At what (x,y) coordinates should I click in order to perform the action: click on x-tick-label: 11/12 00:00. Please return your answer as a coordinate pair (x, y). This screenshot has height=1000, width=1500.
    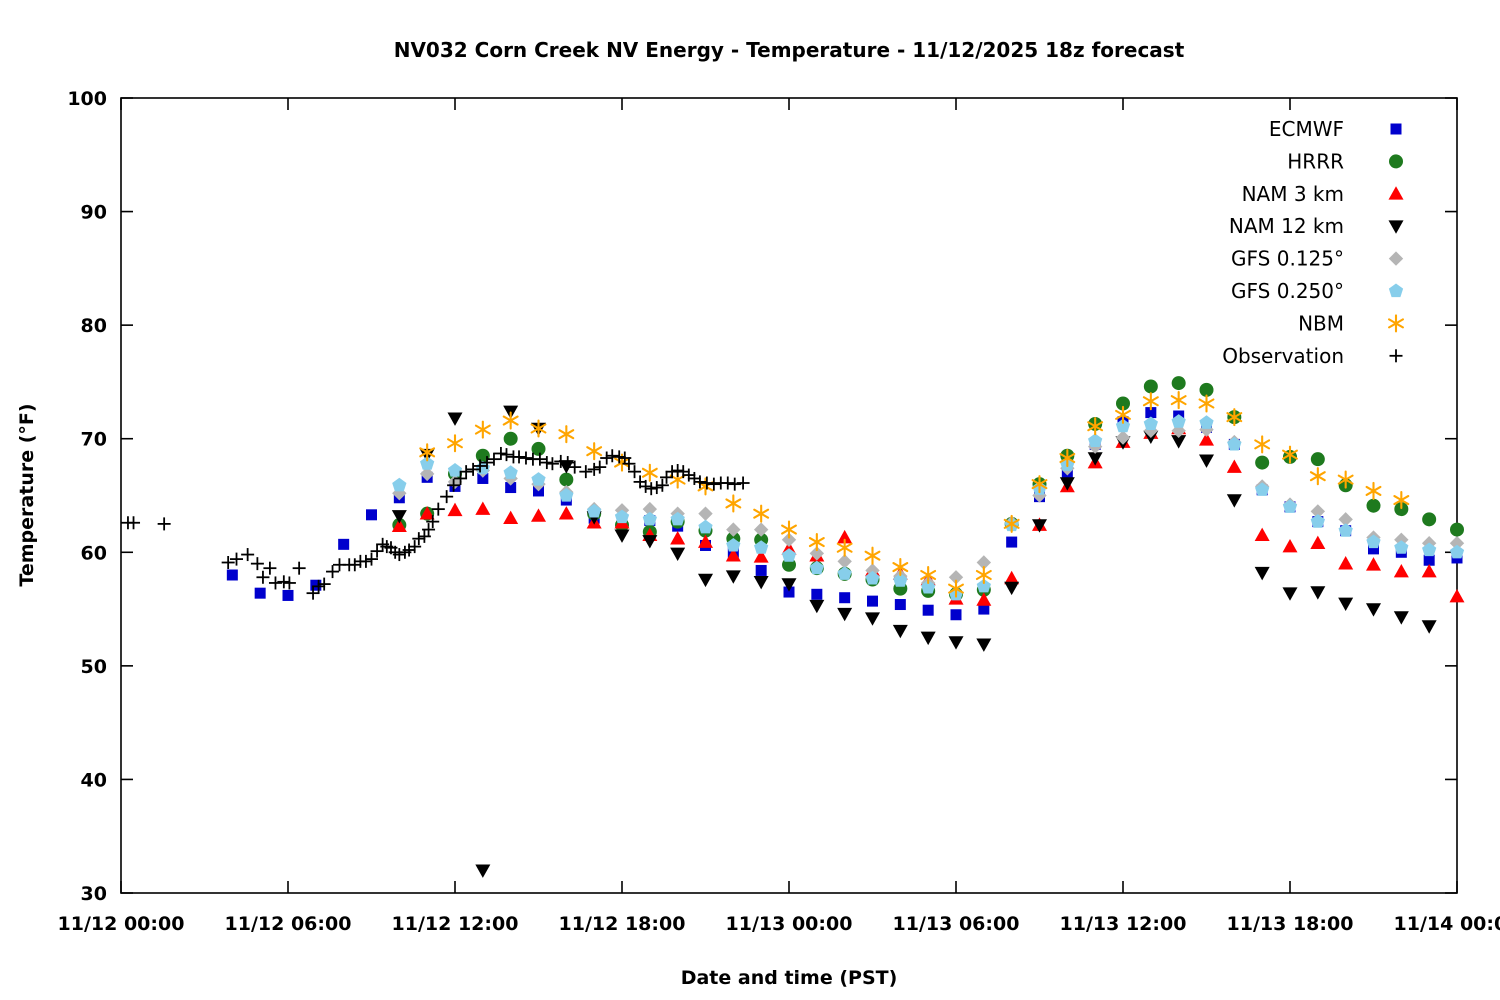
    Looking at the image, I should click on (121, 924).